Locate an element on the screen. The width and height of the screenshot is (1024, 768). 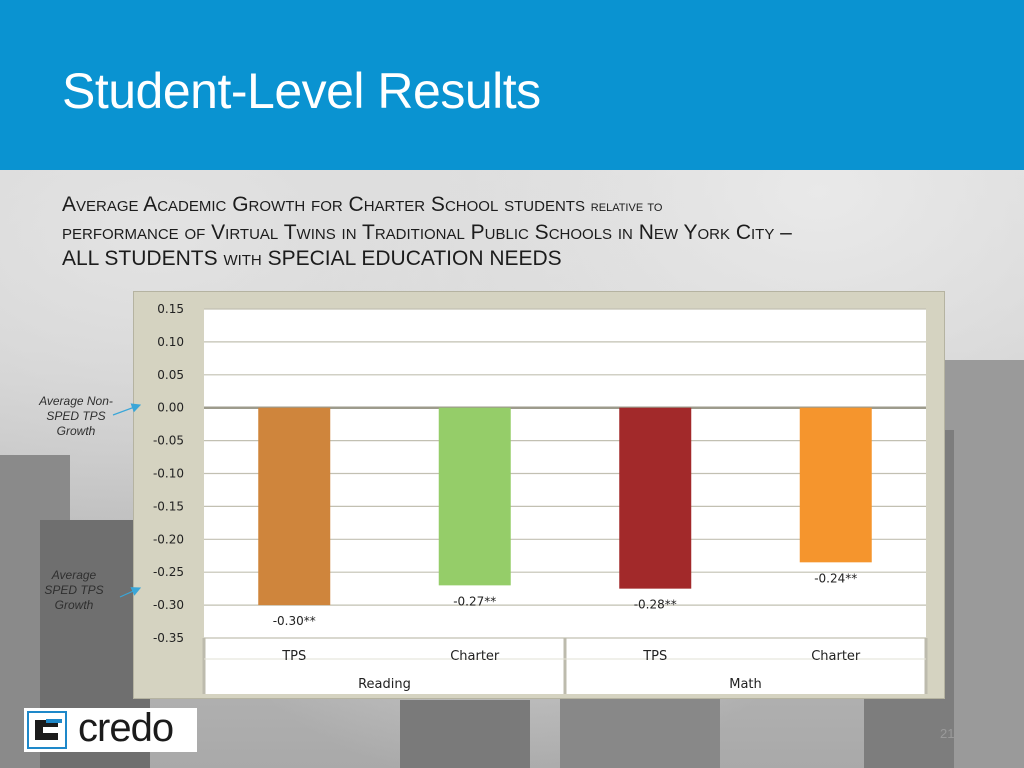
y-tick-label: 0.05 is located at coordinates (170, 375).